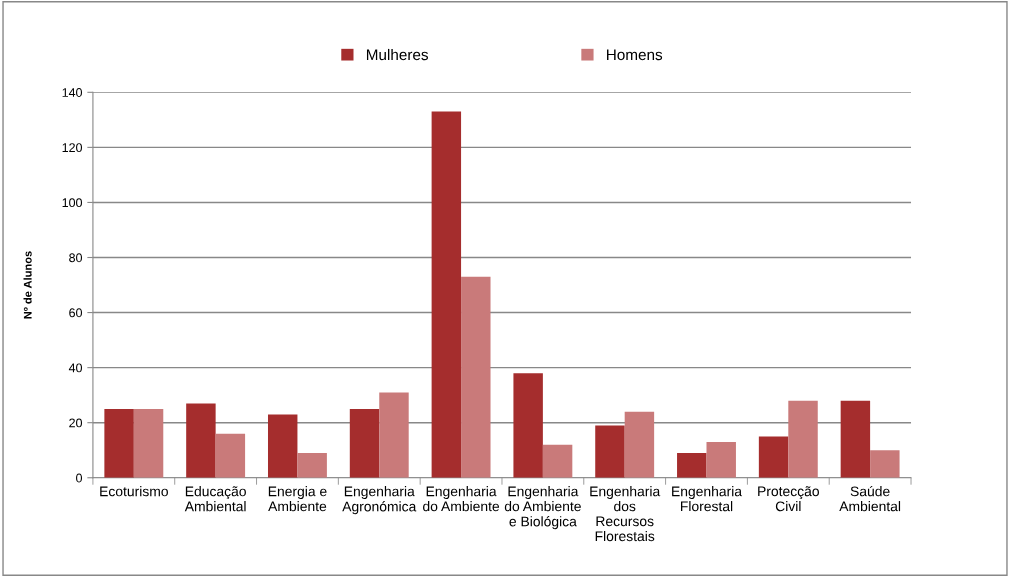 This screenshot has width=1010, height=577. Describe the element at coordinates (870, 498) in the screenshot. I see `x-tick-label: Saúde Ambiental` at that location.